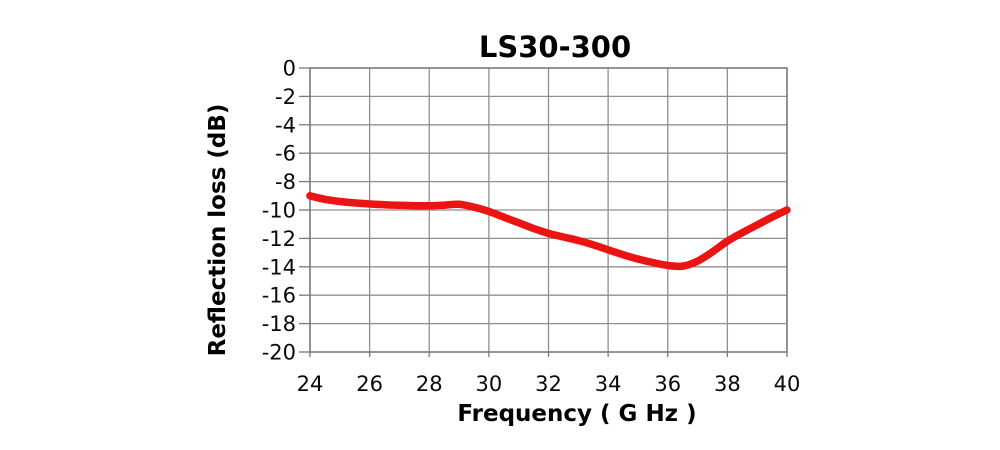 Image resolution: width=1000 pixels, height=450 pixels. Describe the element at coordinates (727, 384) in the screenshot. I see `x-tick-label: 38` at that location.